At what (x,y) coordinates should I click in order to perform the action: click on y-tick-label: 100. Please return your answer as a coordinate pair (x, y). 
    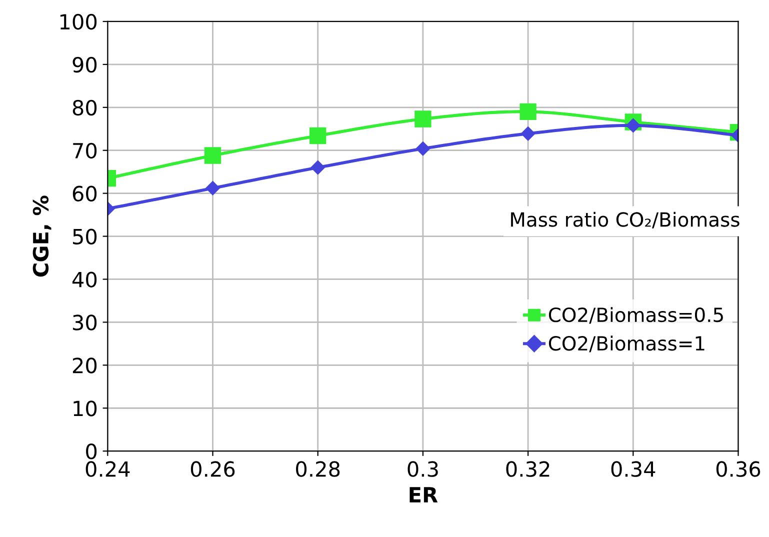
    Looking at the image, I should click on (78, 22).